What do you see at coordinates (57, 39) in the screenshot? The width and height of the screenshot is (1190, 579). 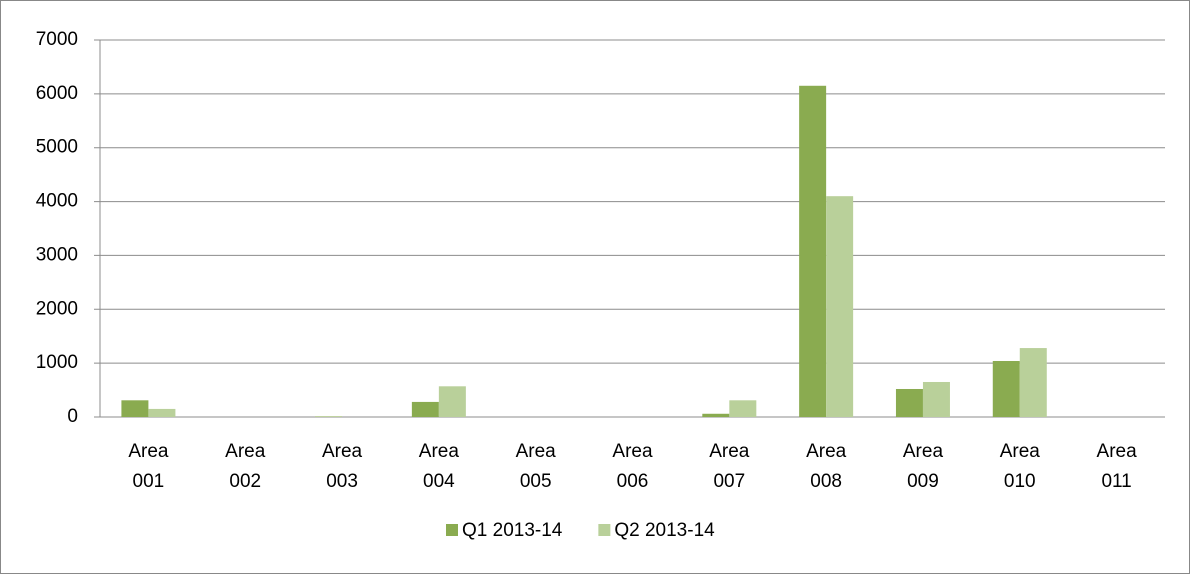 I see `y-tick-label: 7000` at bounding box center [57, 39].